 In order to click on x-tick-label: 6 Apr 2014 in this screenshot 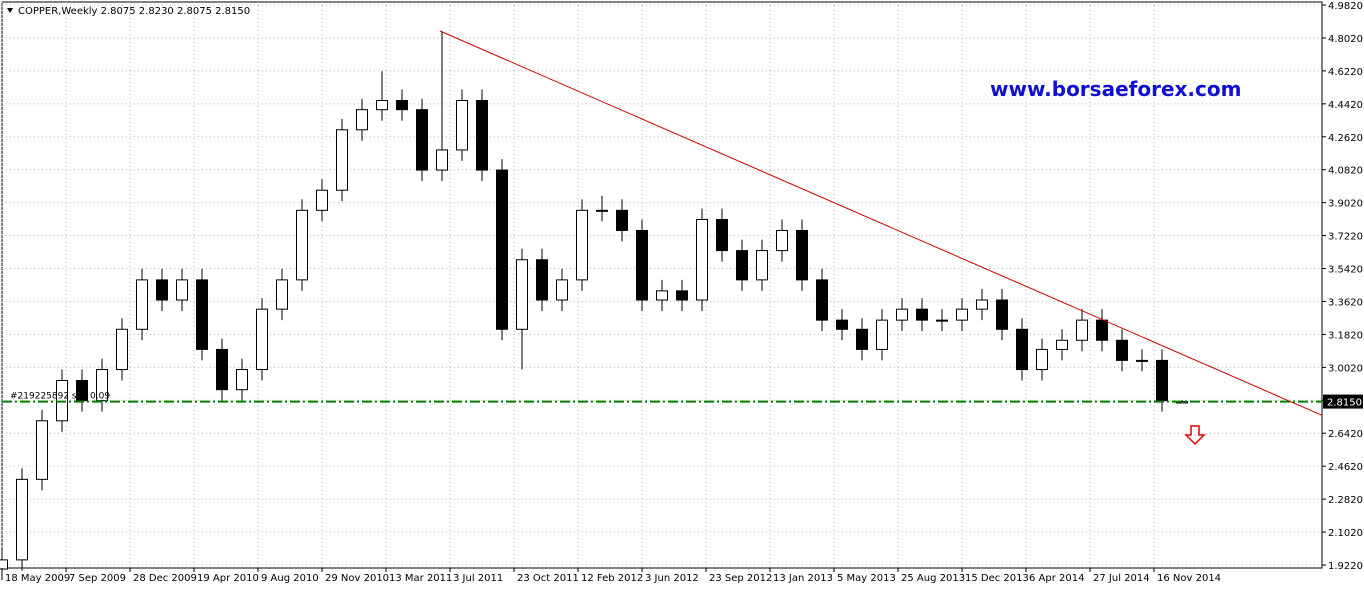, I will do `click(1056, 578)`.